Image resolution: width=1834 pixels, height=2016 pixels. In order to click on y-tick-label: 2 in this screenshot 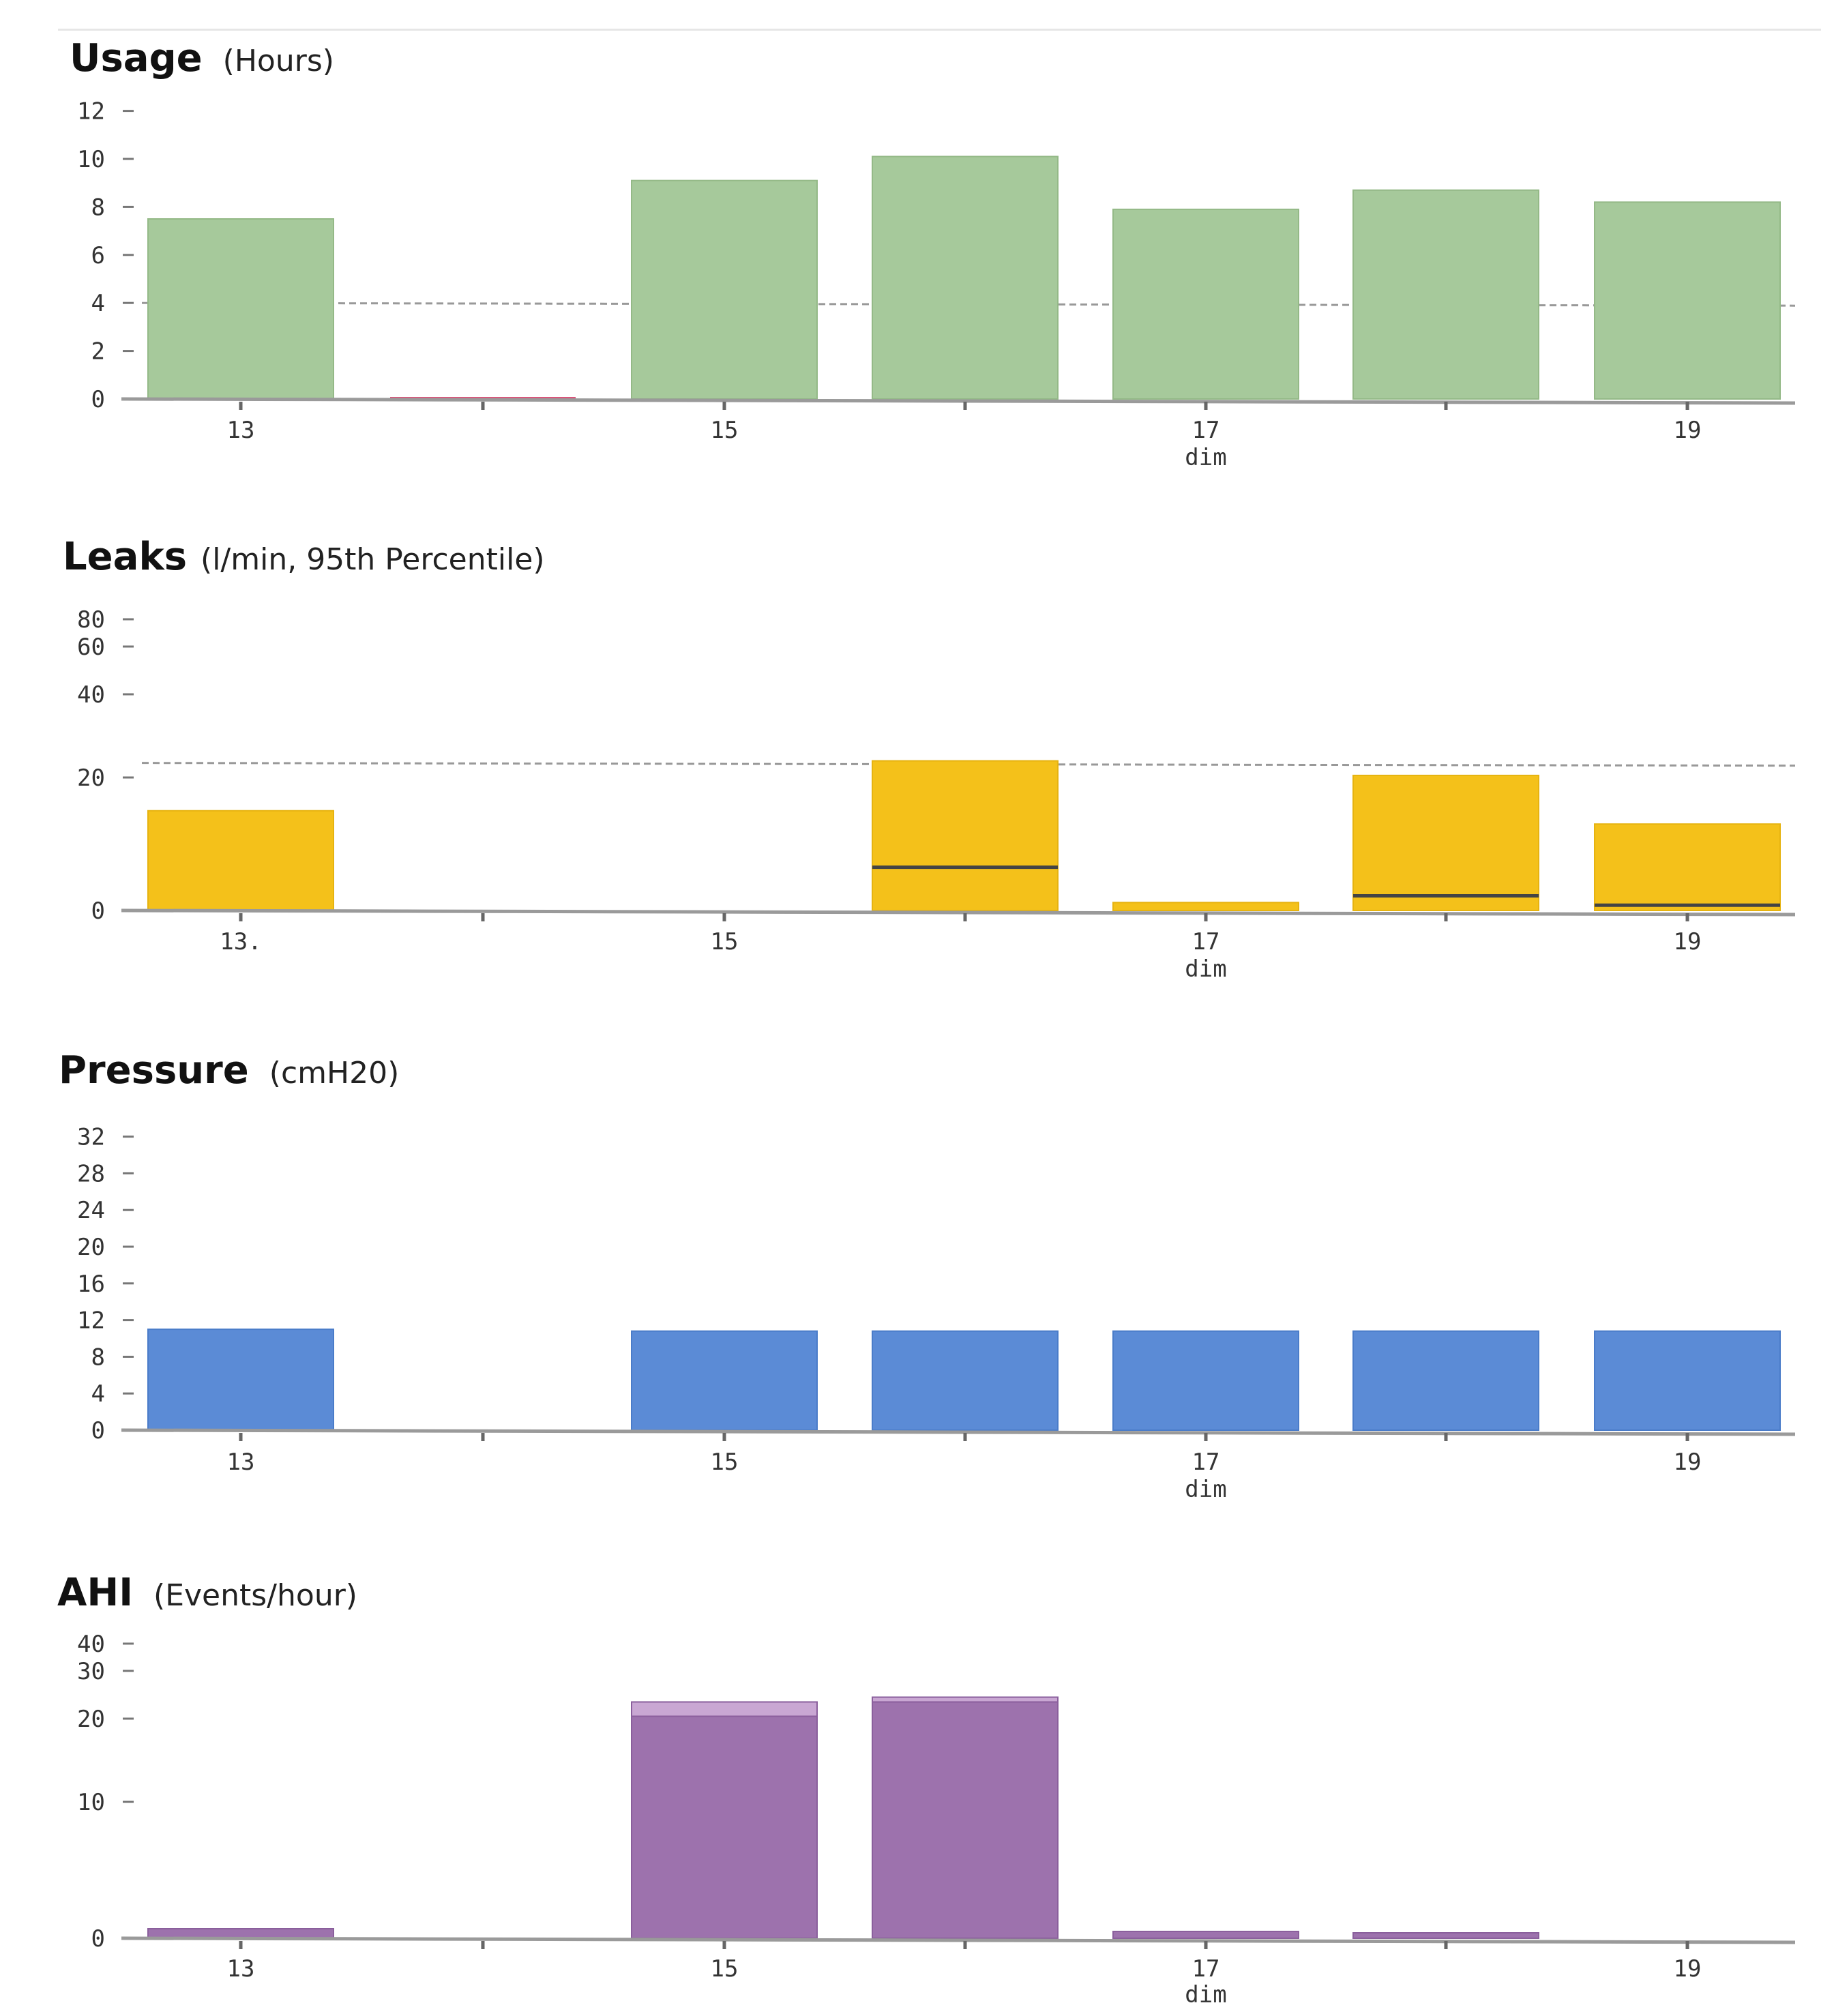, I will do `click(98, 352)`.